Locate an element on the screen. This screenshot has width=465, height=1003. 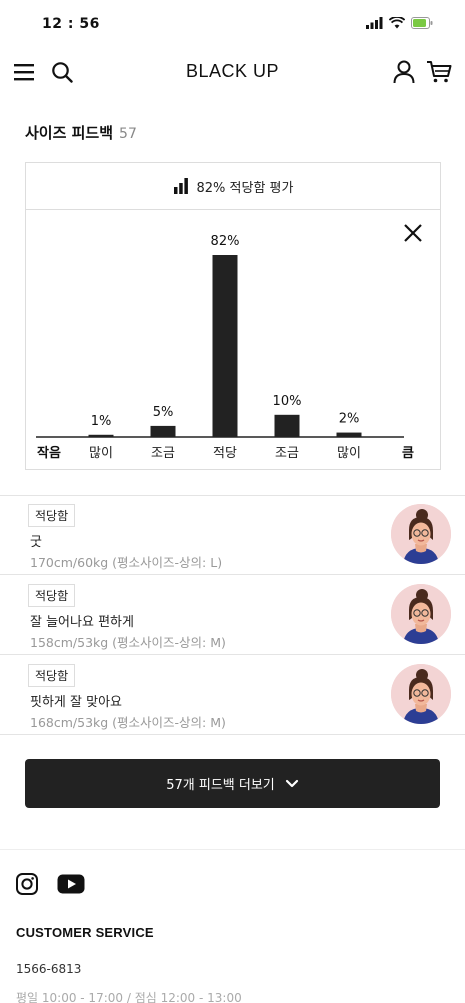
reviewer-info: 158cm/53kg (평소사이즈-상의: M) is located at coordinates (128, 642).